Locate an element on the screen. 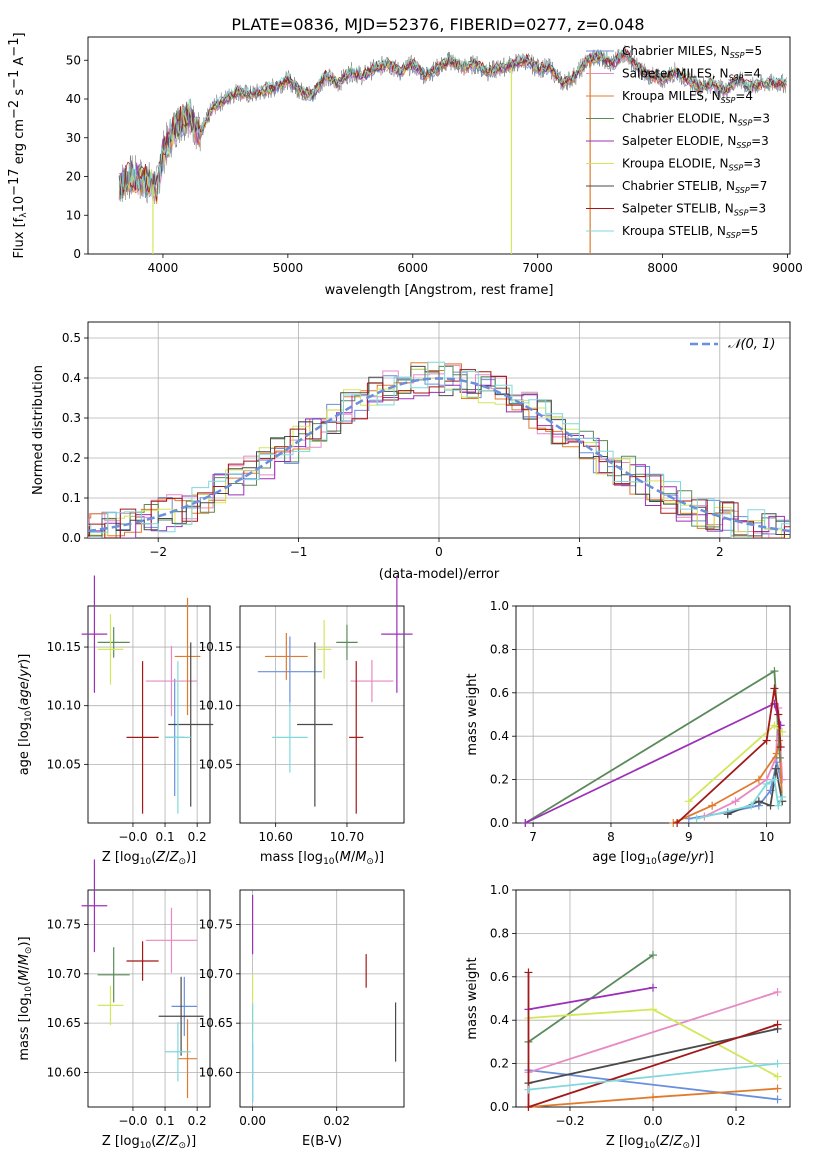  model-spectrum-chabrier-elodie is located at coordinates (452, 125).